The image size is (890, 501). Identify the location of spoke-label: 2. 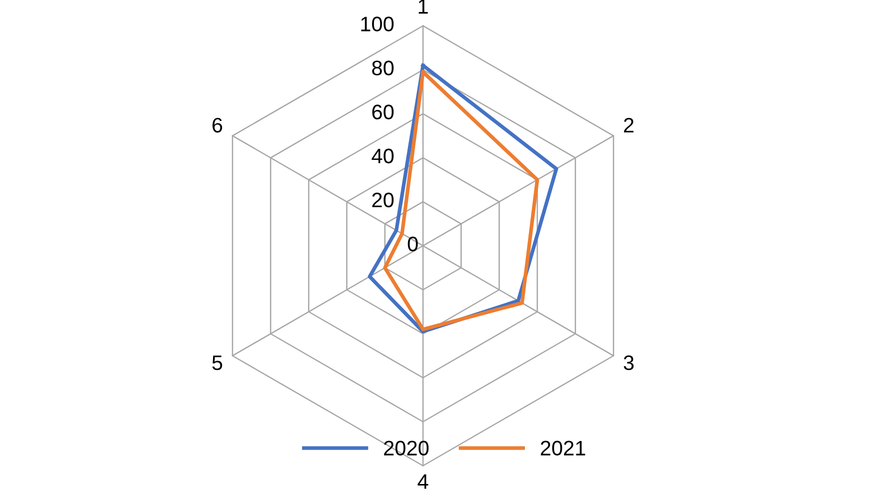
(629, 125).